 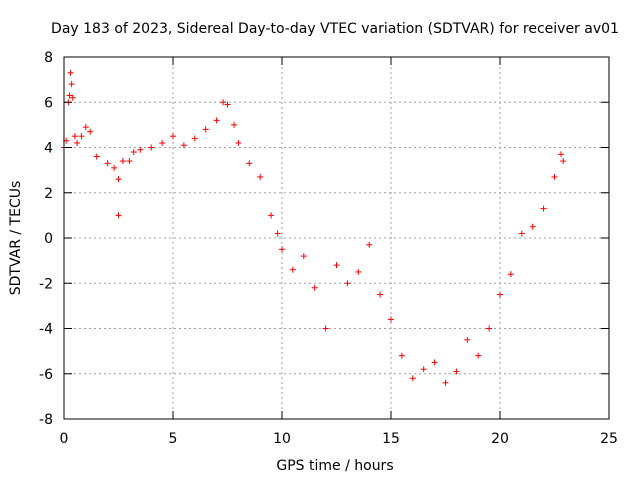 I want to click on y-tick-label: 0, so click(x=48, y=239).